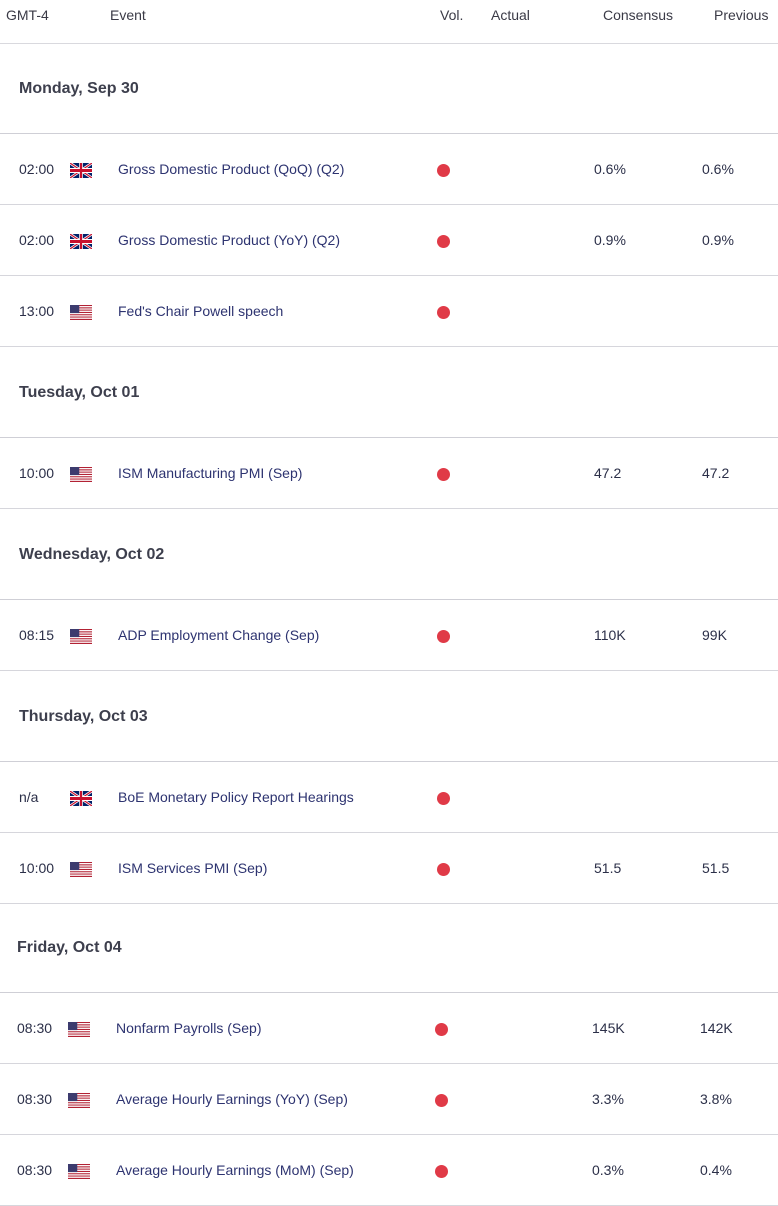 This screenshot has height=1206, width=778. I want to click on previous-value: 0.9%, so click(718, 240).